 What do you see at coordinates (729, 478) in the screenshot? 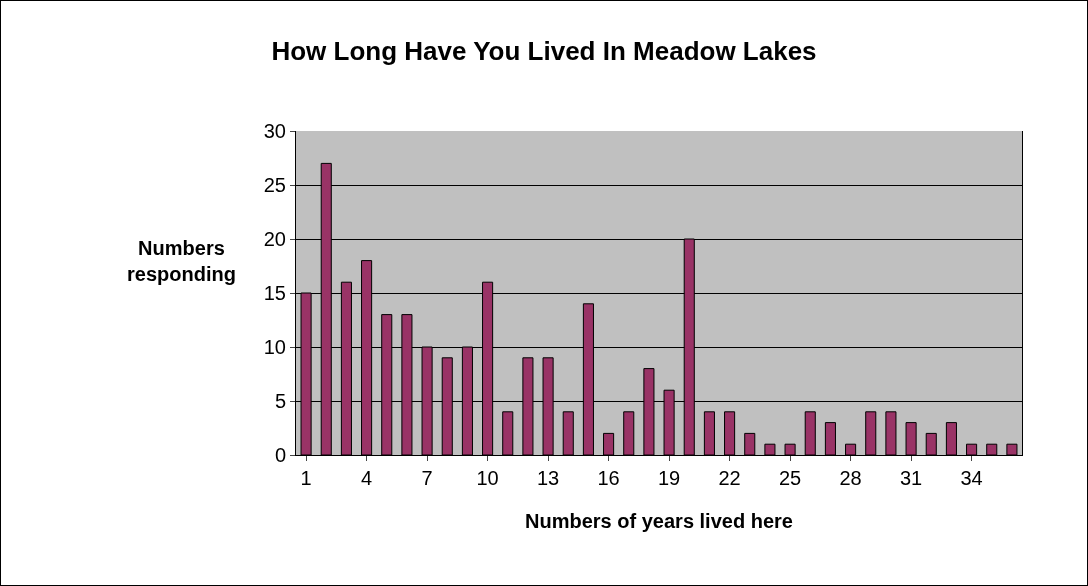
I see `x-tick-label: 22` at bounding box center [729, 478].